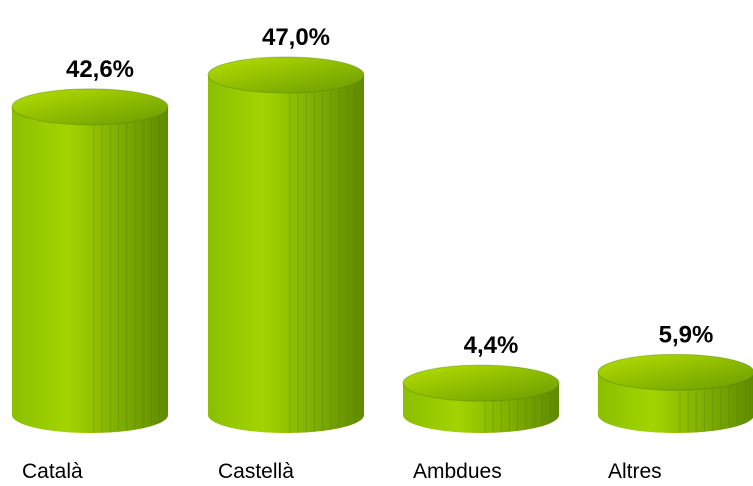  Describe the element at coordinates (675, 393) in the screenshot. I see `bar-altres` at that location.